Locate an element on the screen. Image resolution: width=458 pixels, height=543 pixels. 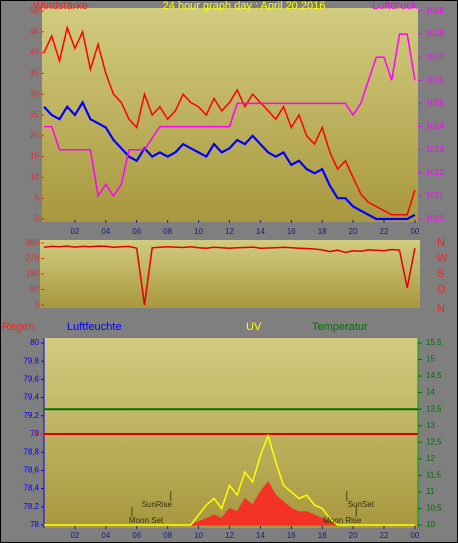
y-tick-label: 180 is located at coordinates (33, 273).